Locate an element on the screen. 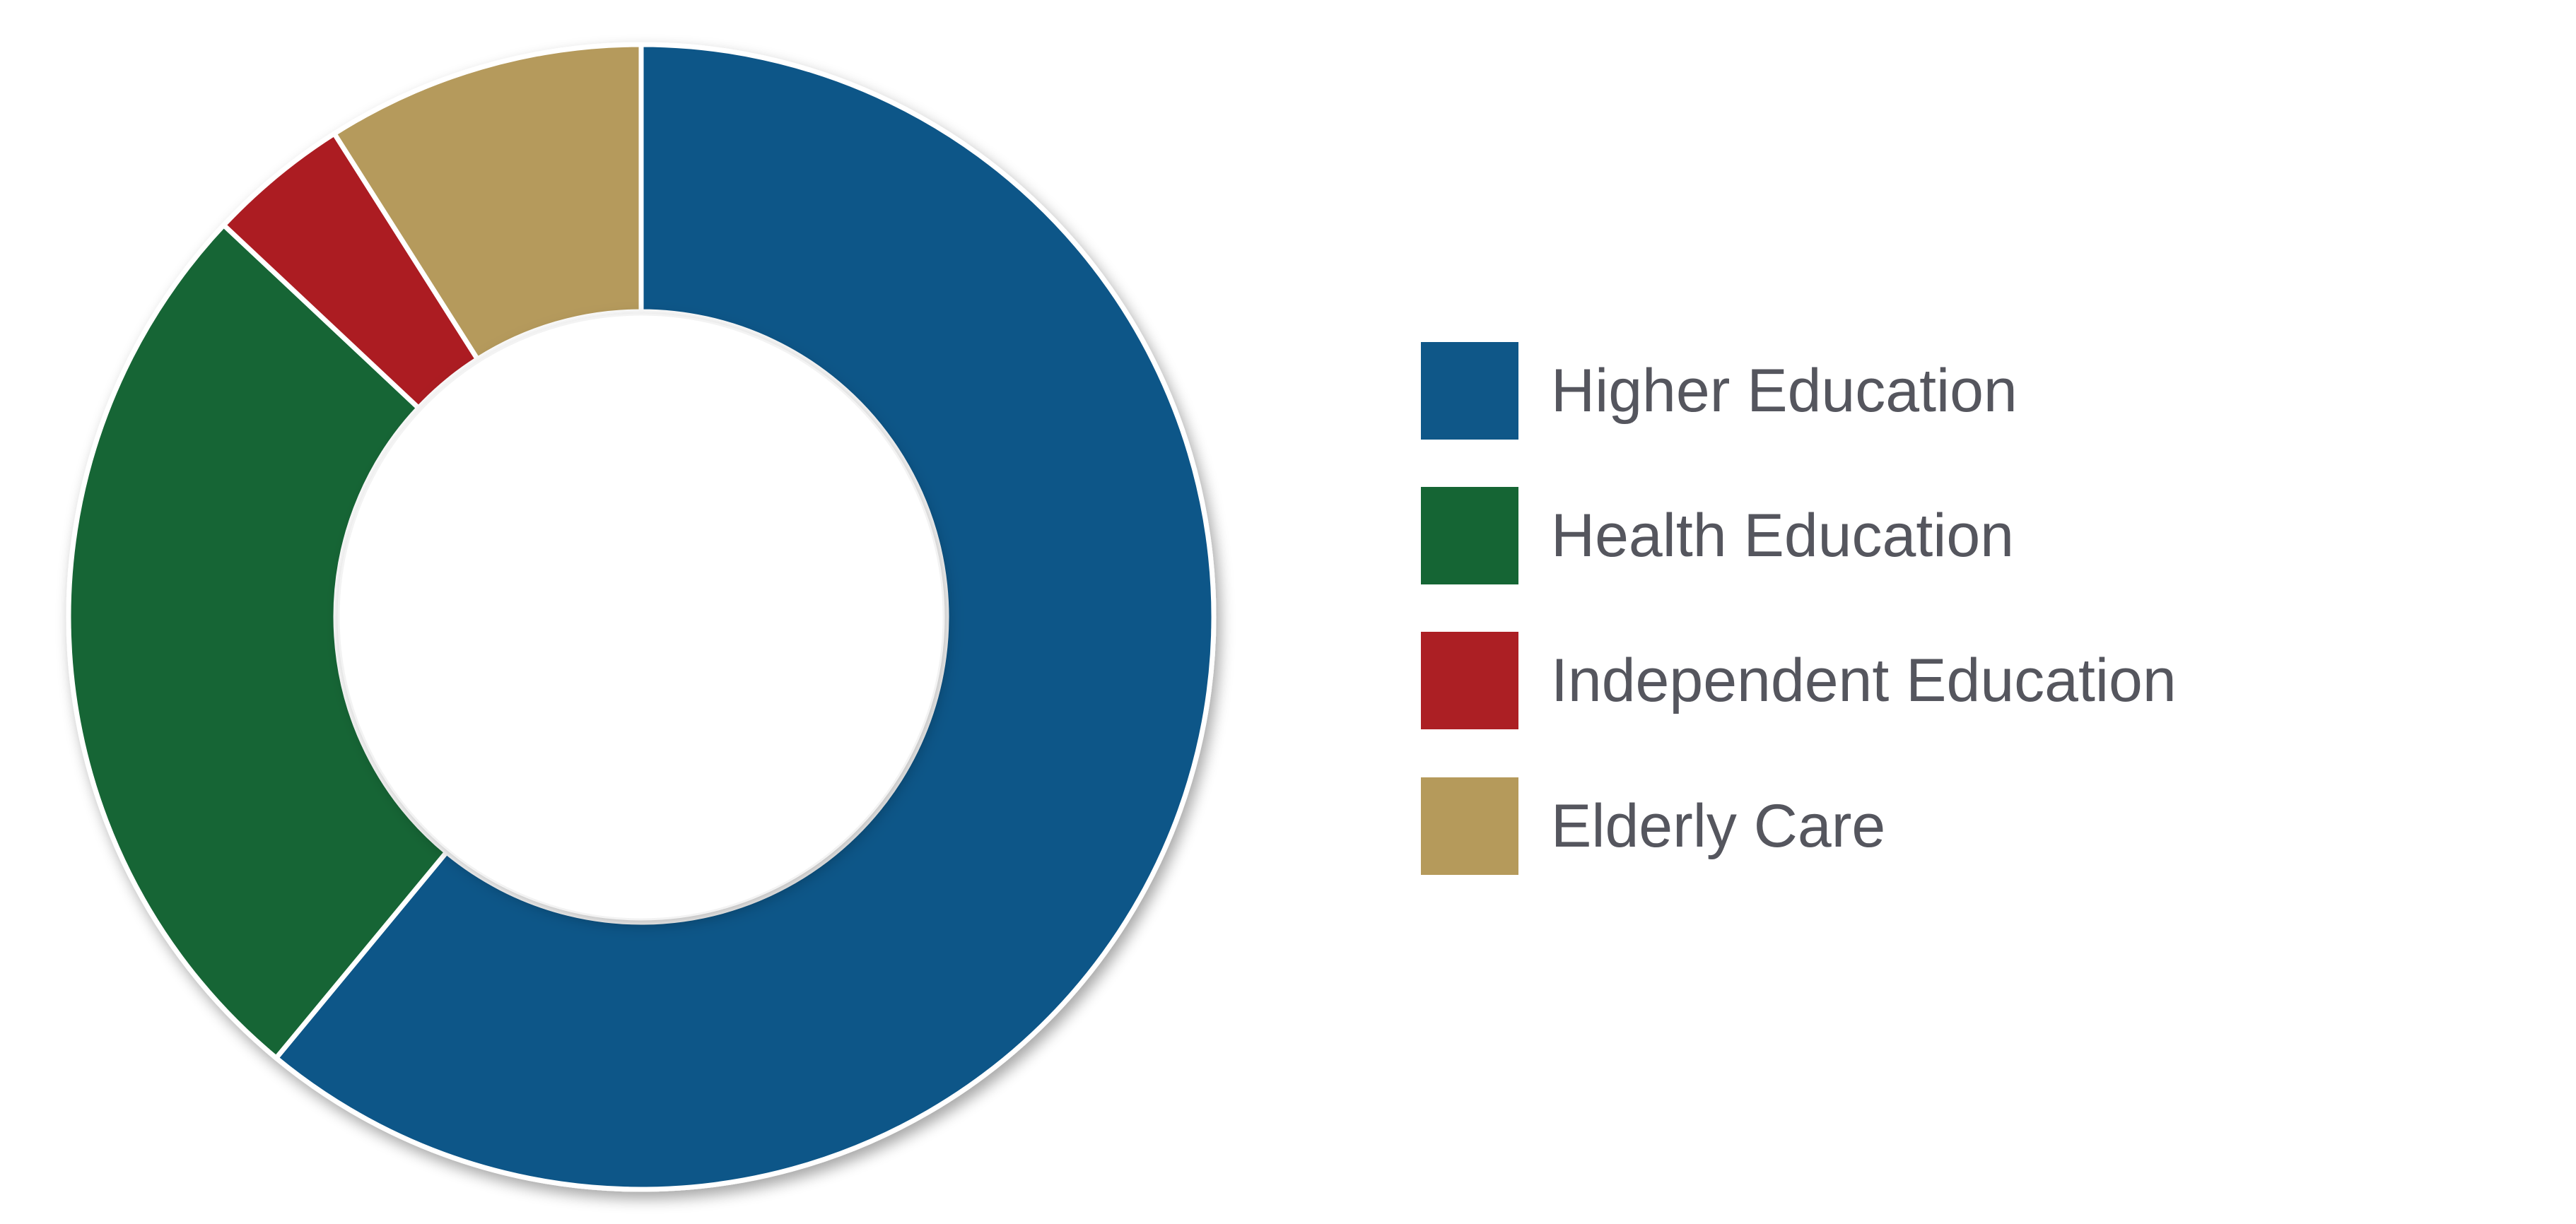 Image resolution: width=2576 pixels, height=1224 pixels. legend-item-independent-education: Independent Education is located at coordinates (1951, 682).